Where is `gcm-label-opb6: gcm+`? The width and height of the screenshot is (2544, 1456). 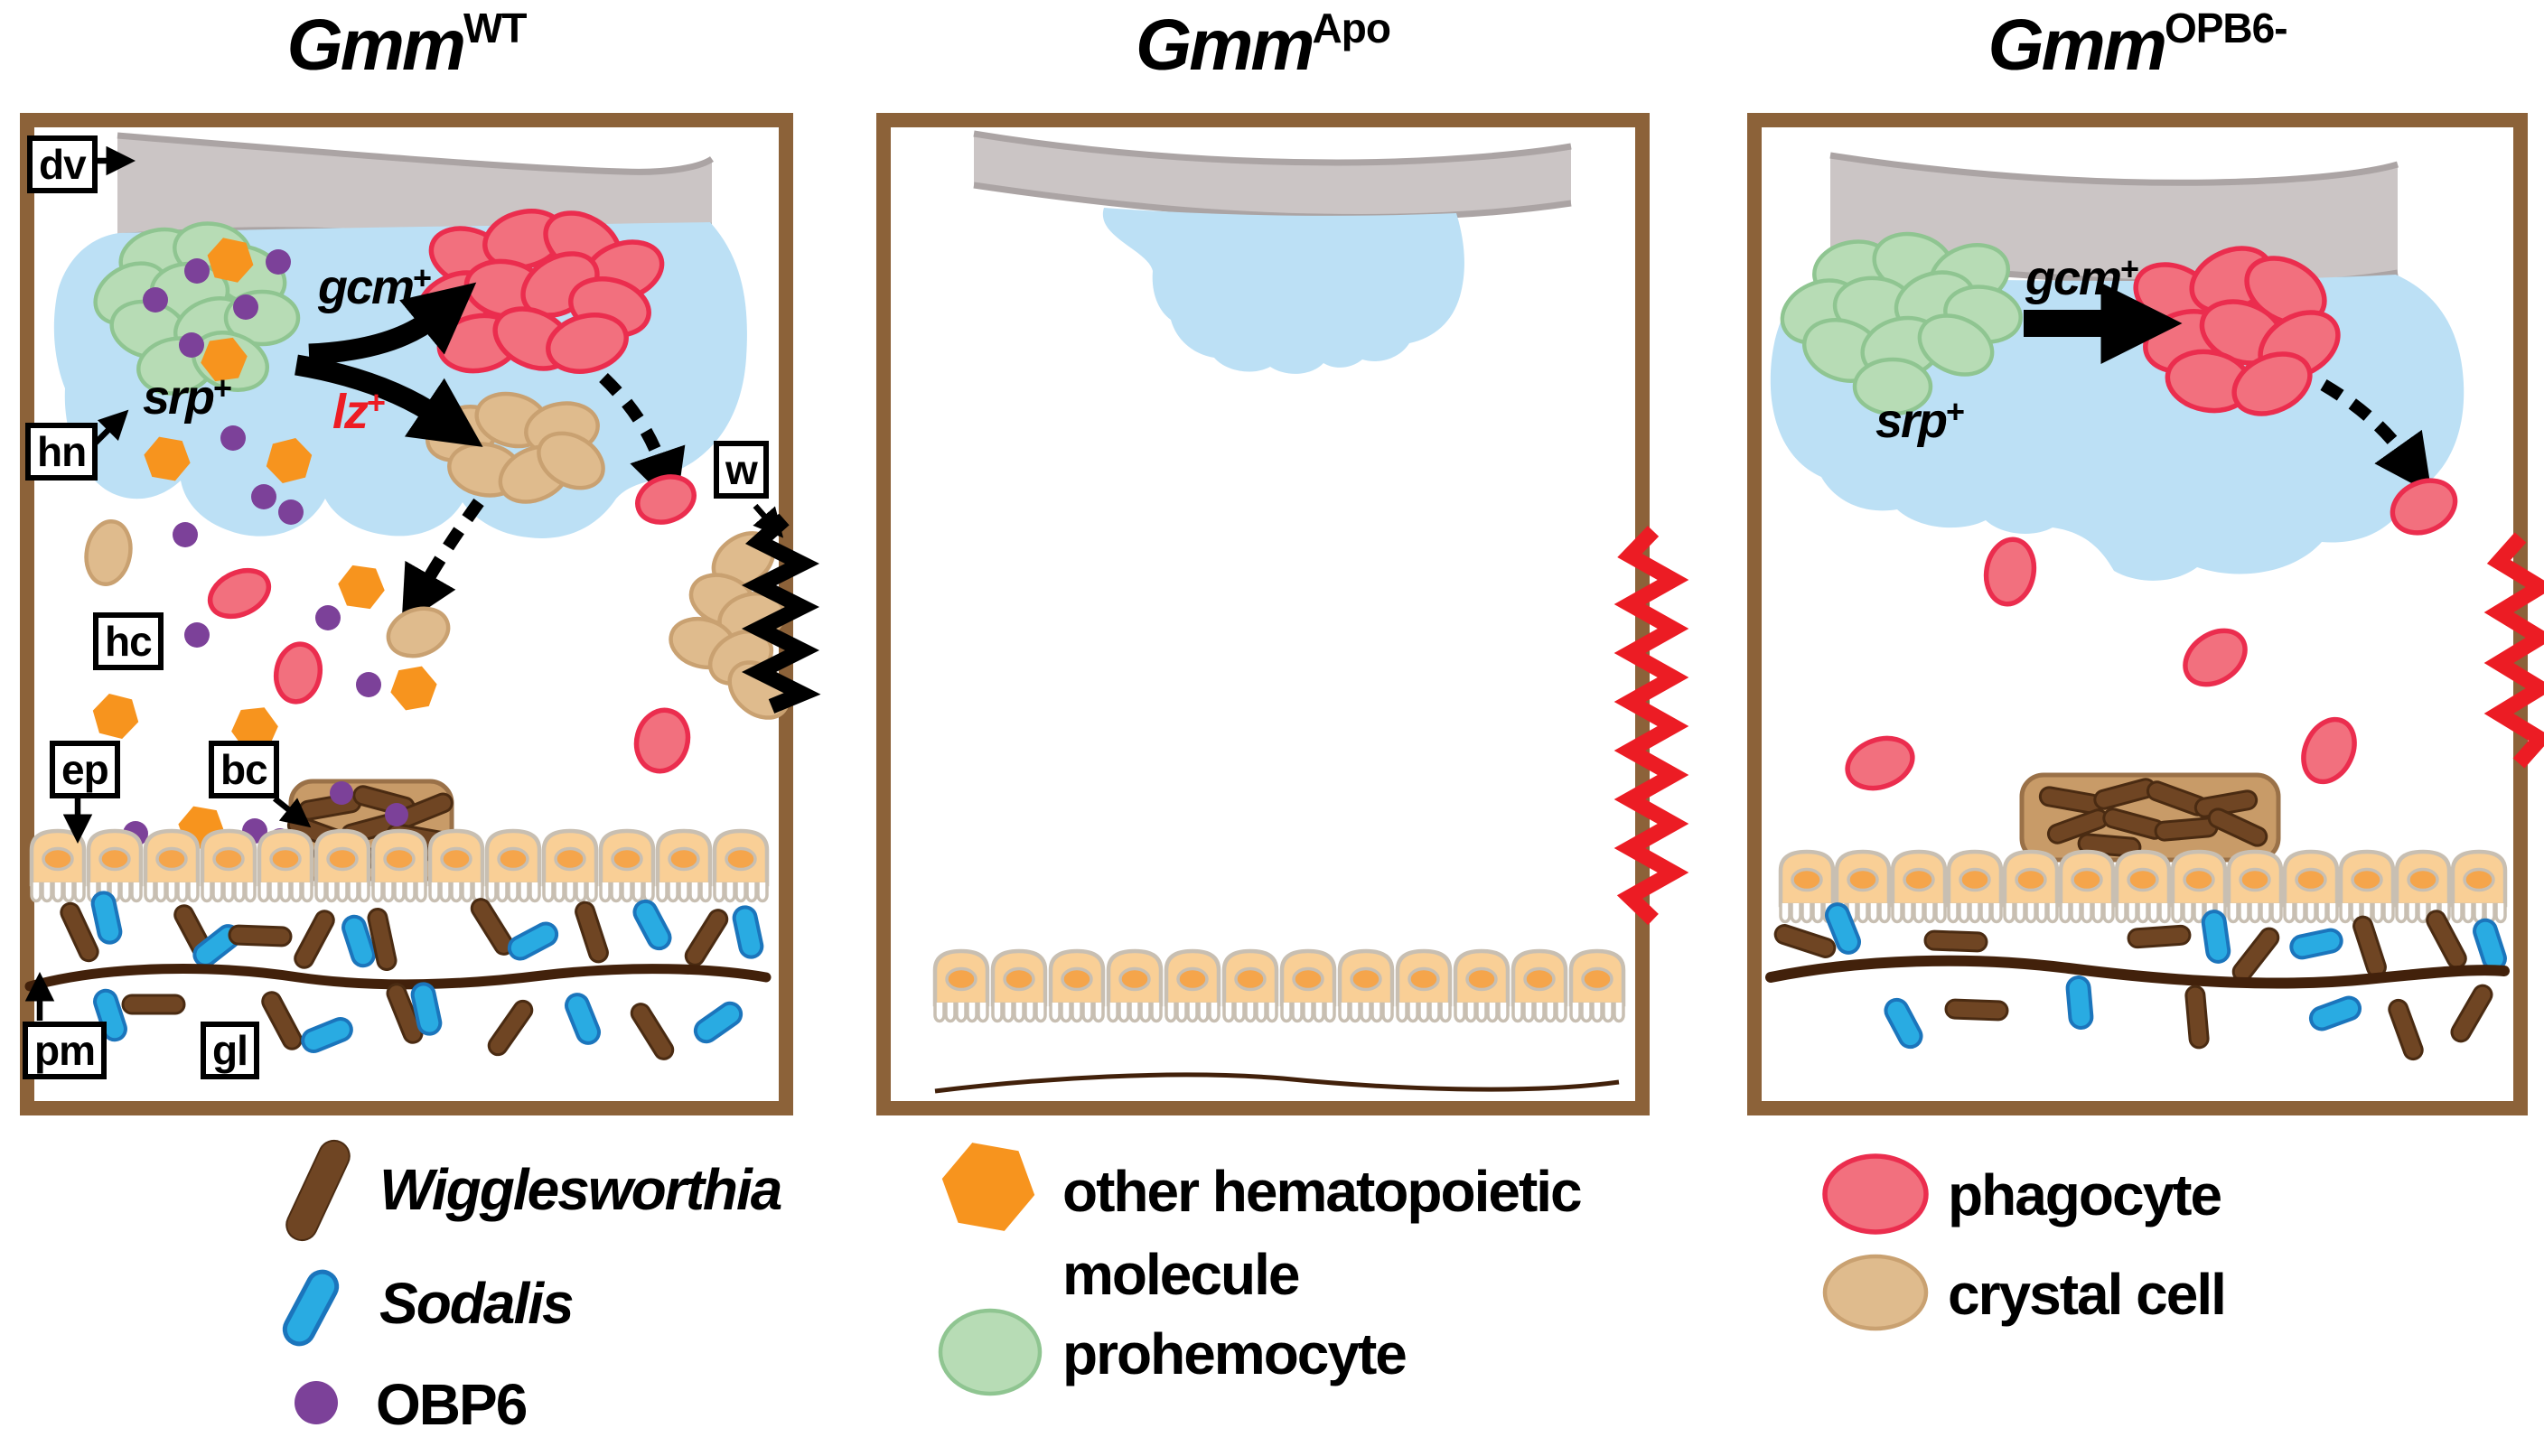 gcm-label-opb6: gcm+ is located at coordinates (2082, 277).